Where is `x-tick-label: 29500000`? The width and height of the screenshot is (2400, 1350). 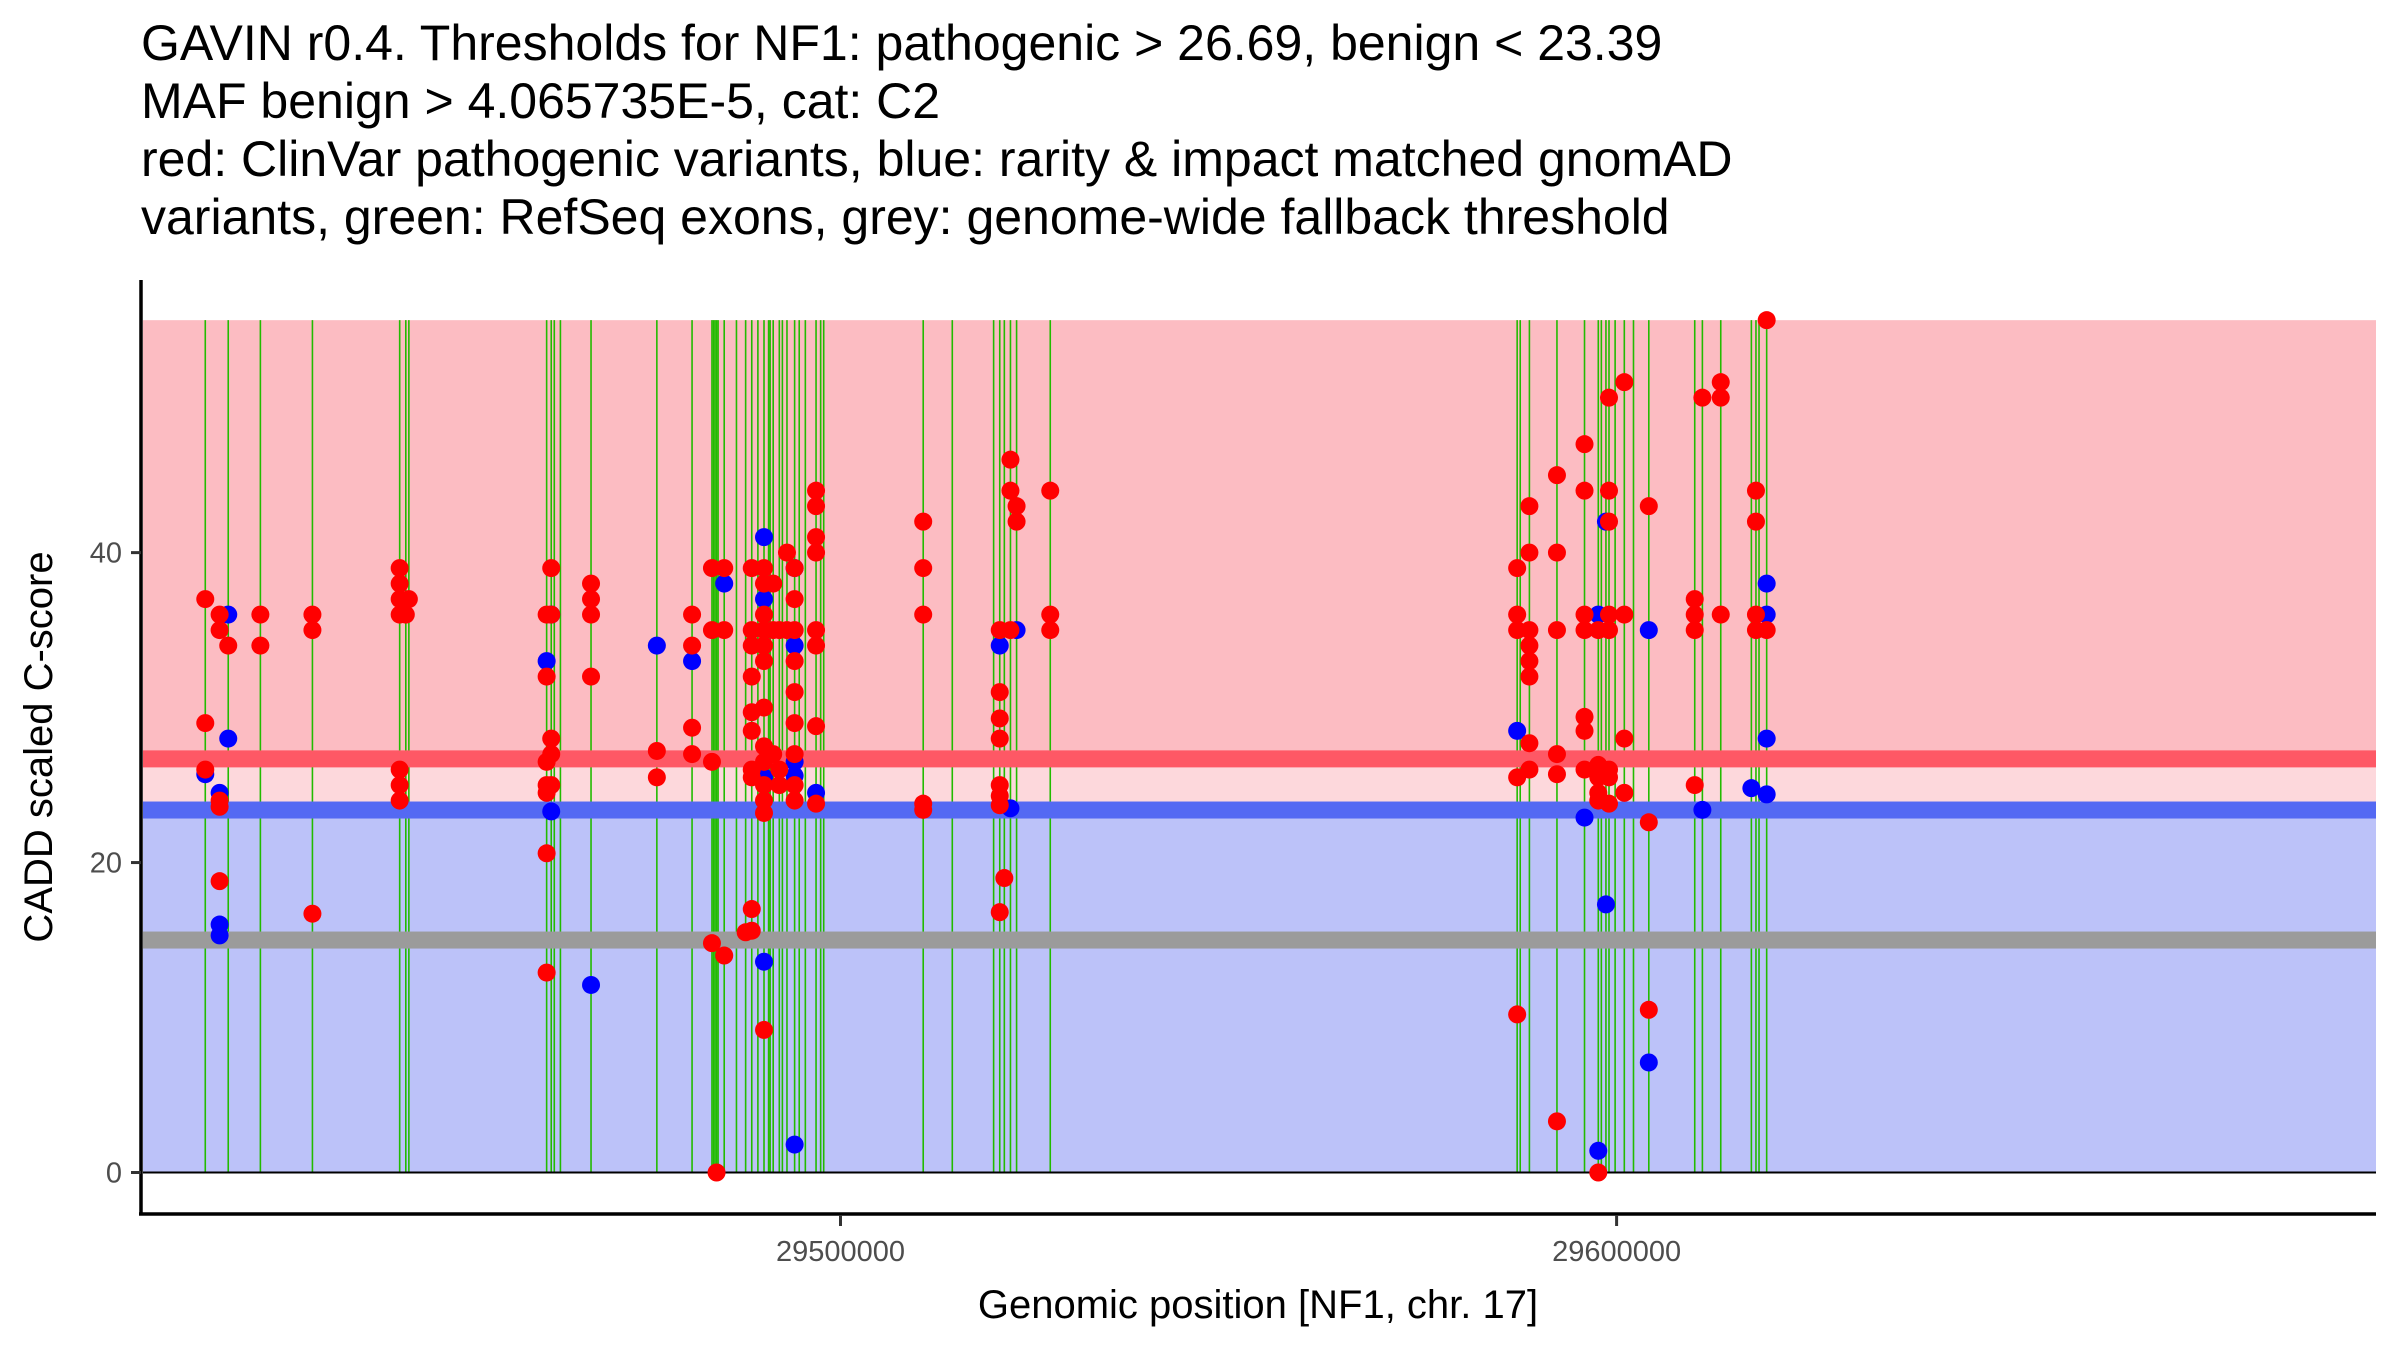 x-tick-label: 29500000 is located at coordinates (840, 1252).